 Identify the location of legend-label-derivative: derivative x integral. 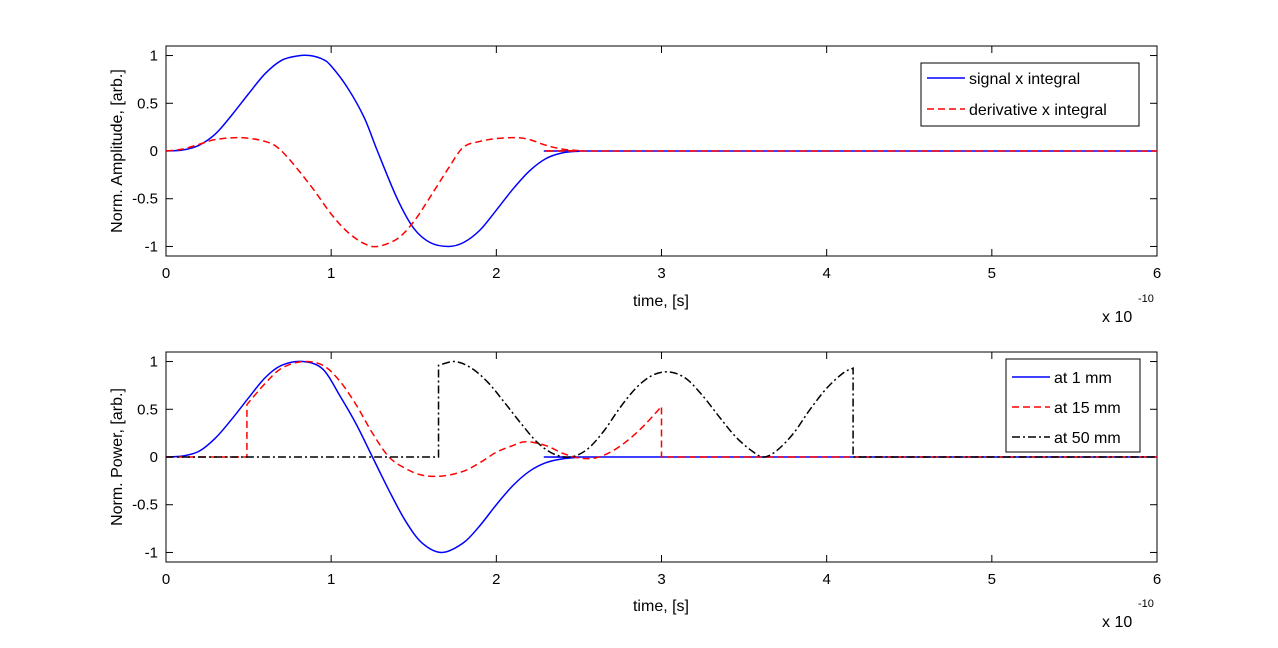
(1038, 110).